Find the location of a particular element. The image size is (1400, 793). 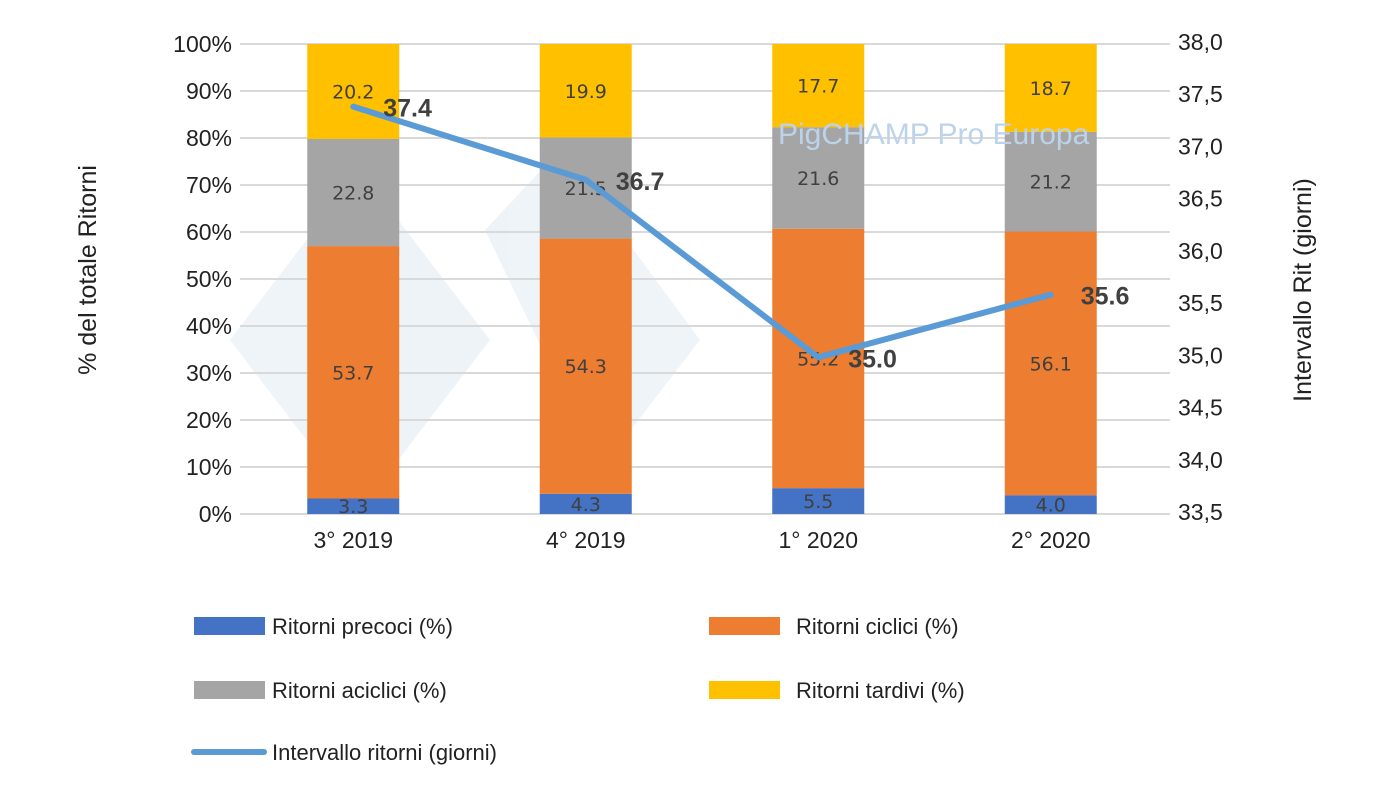

line-data-label: 35.0 is located at coordinates (872, 359).